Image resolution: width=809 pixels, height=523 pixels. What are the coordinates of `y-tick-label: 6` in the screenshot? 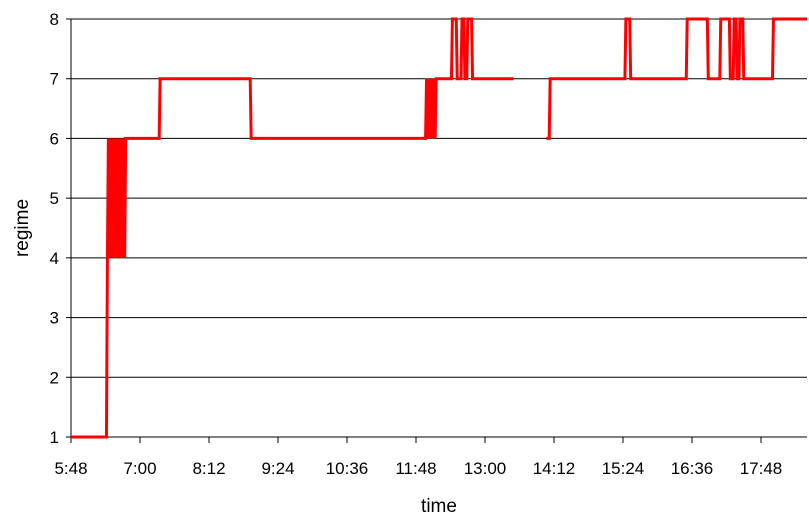 It's located at (54, 138).